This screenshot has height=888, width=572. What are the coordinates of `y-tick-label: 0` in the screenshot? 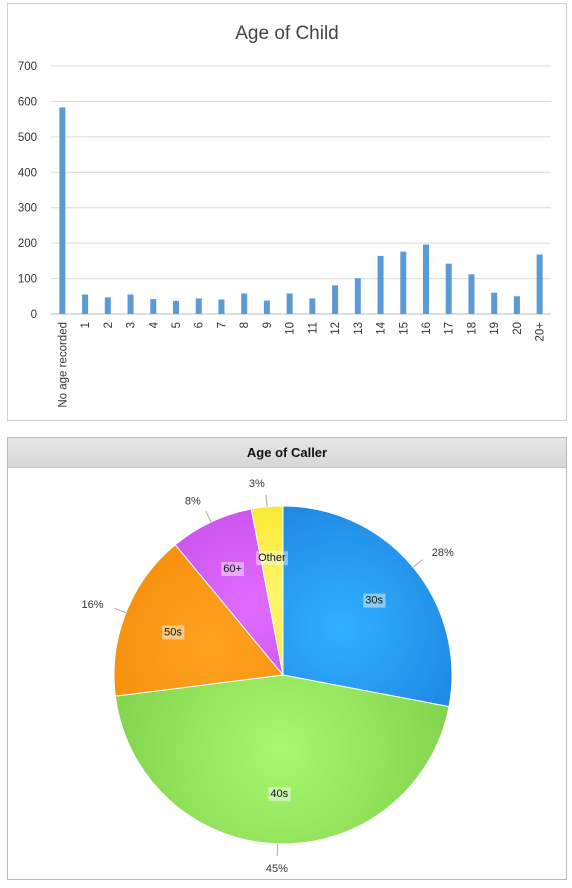 It's located at (34, 315).